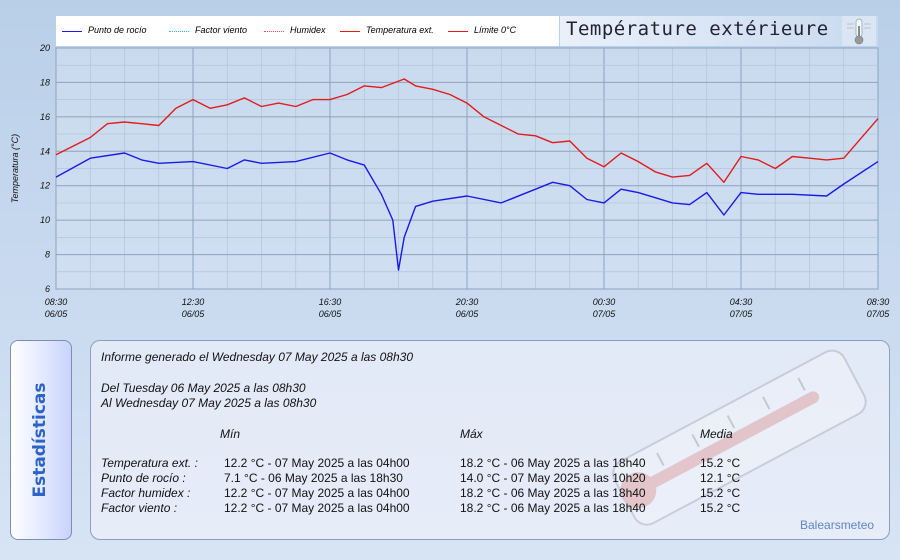 Image resolution: width=900 pixels, height=560 pixels. What do you see at coordinates (553, 478) in the screenshot?
I see `stats-row-max: 14.0 °C - 07 May 2025 a las 10h20` at bounding box center [553, 478].